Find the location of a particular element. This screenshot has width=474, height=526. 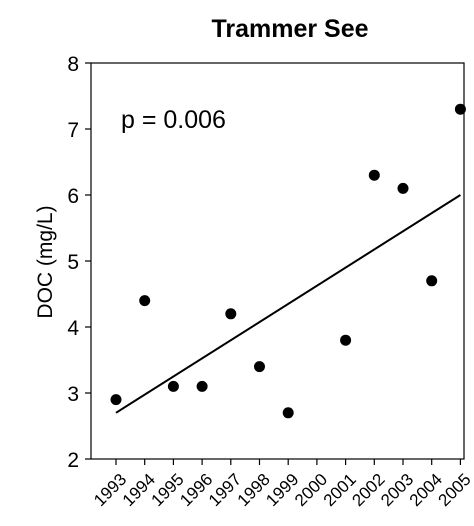

y-tick-label-6: 8 is located at coordinates (73, 64).